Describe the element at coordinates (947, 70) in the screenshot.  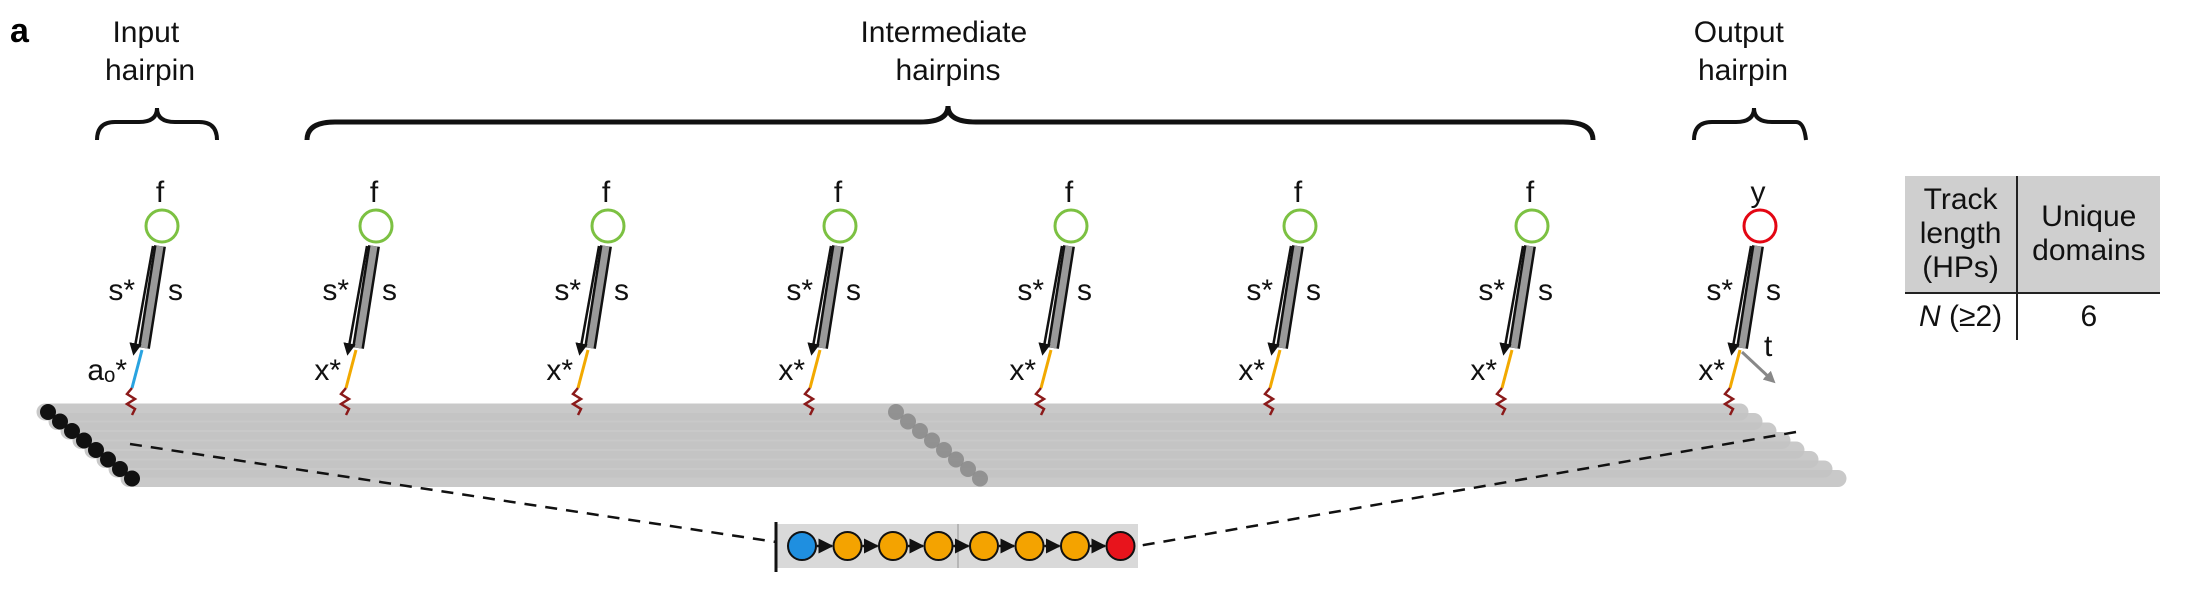
I see `group-heading-intermediate-line2: hairpins` at that location.